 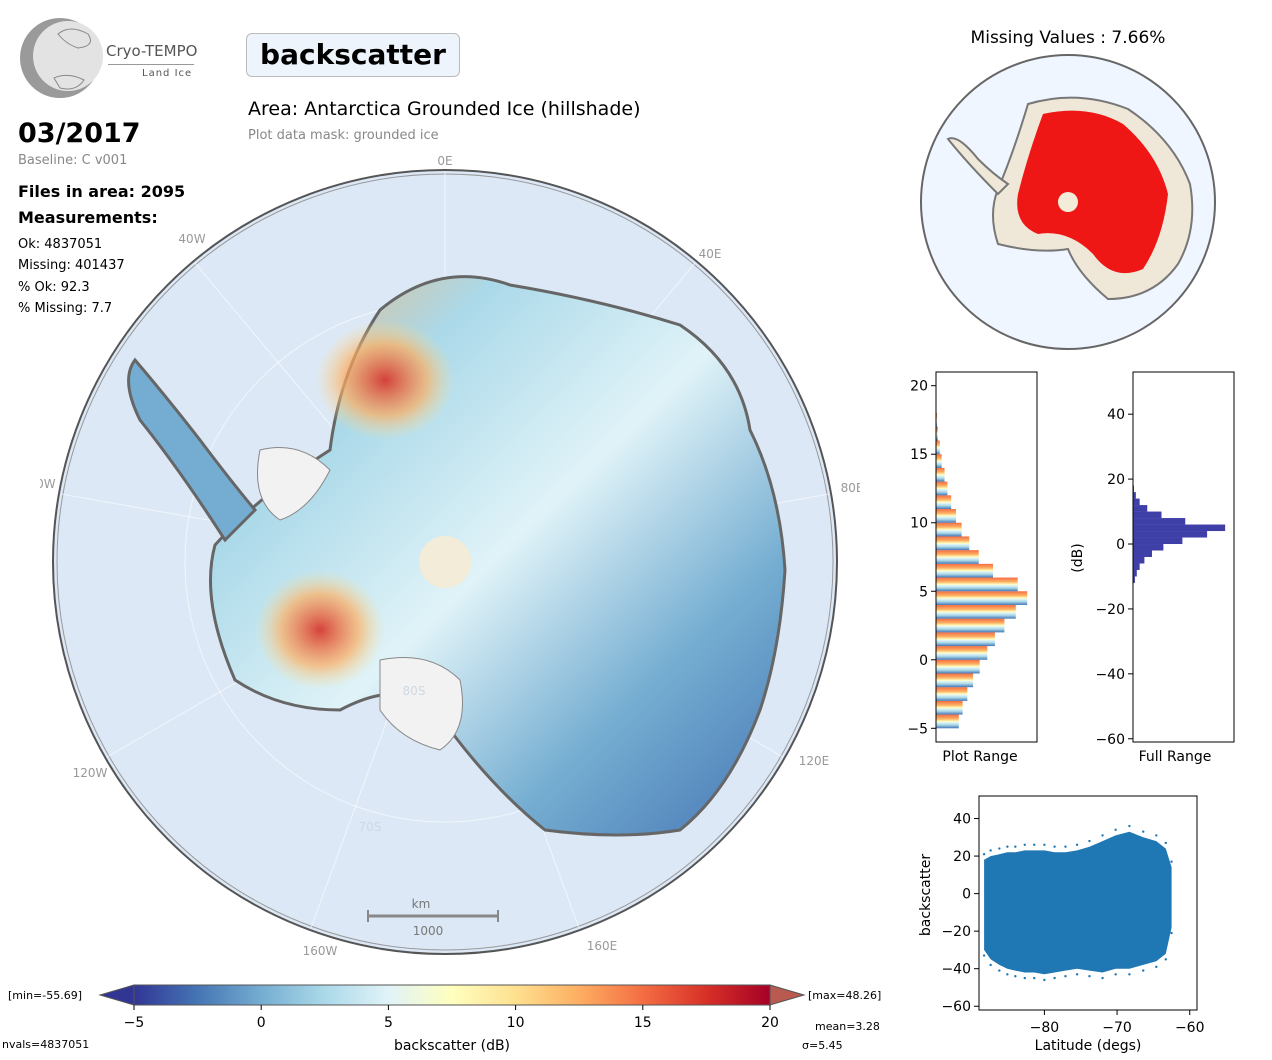 What do you see at coordinates (79, 133) in the screenshot?
I see `date-label: 03/2017` at bounding box center [79, 133].